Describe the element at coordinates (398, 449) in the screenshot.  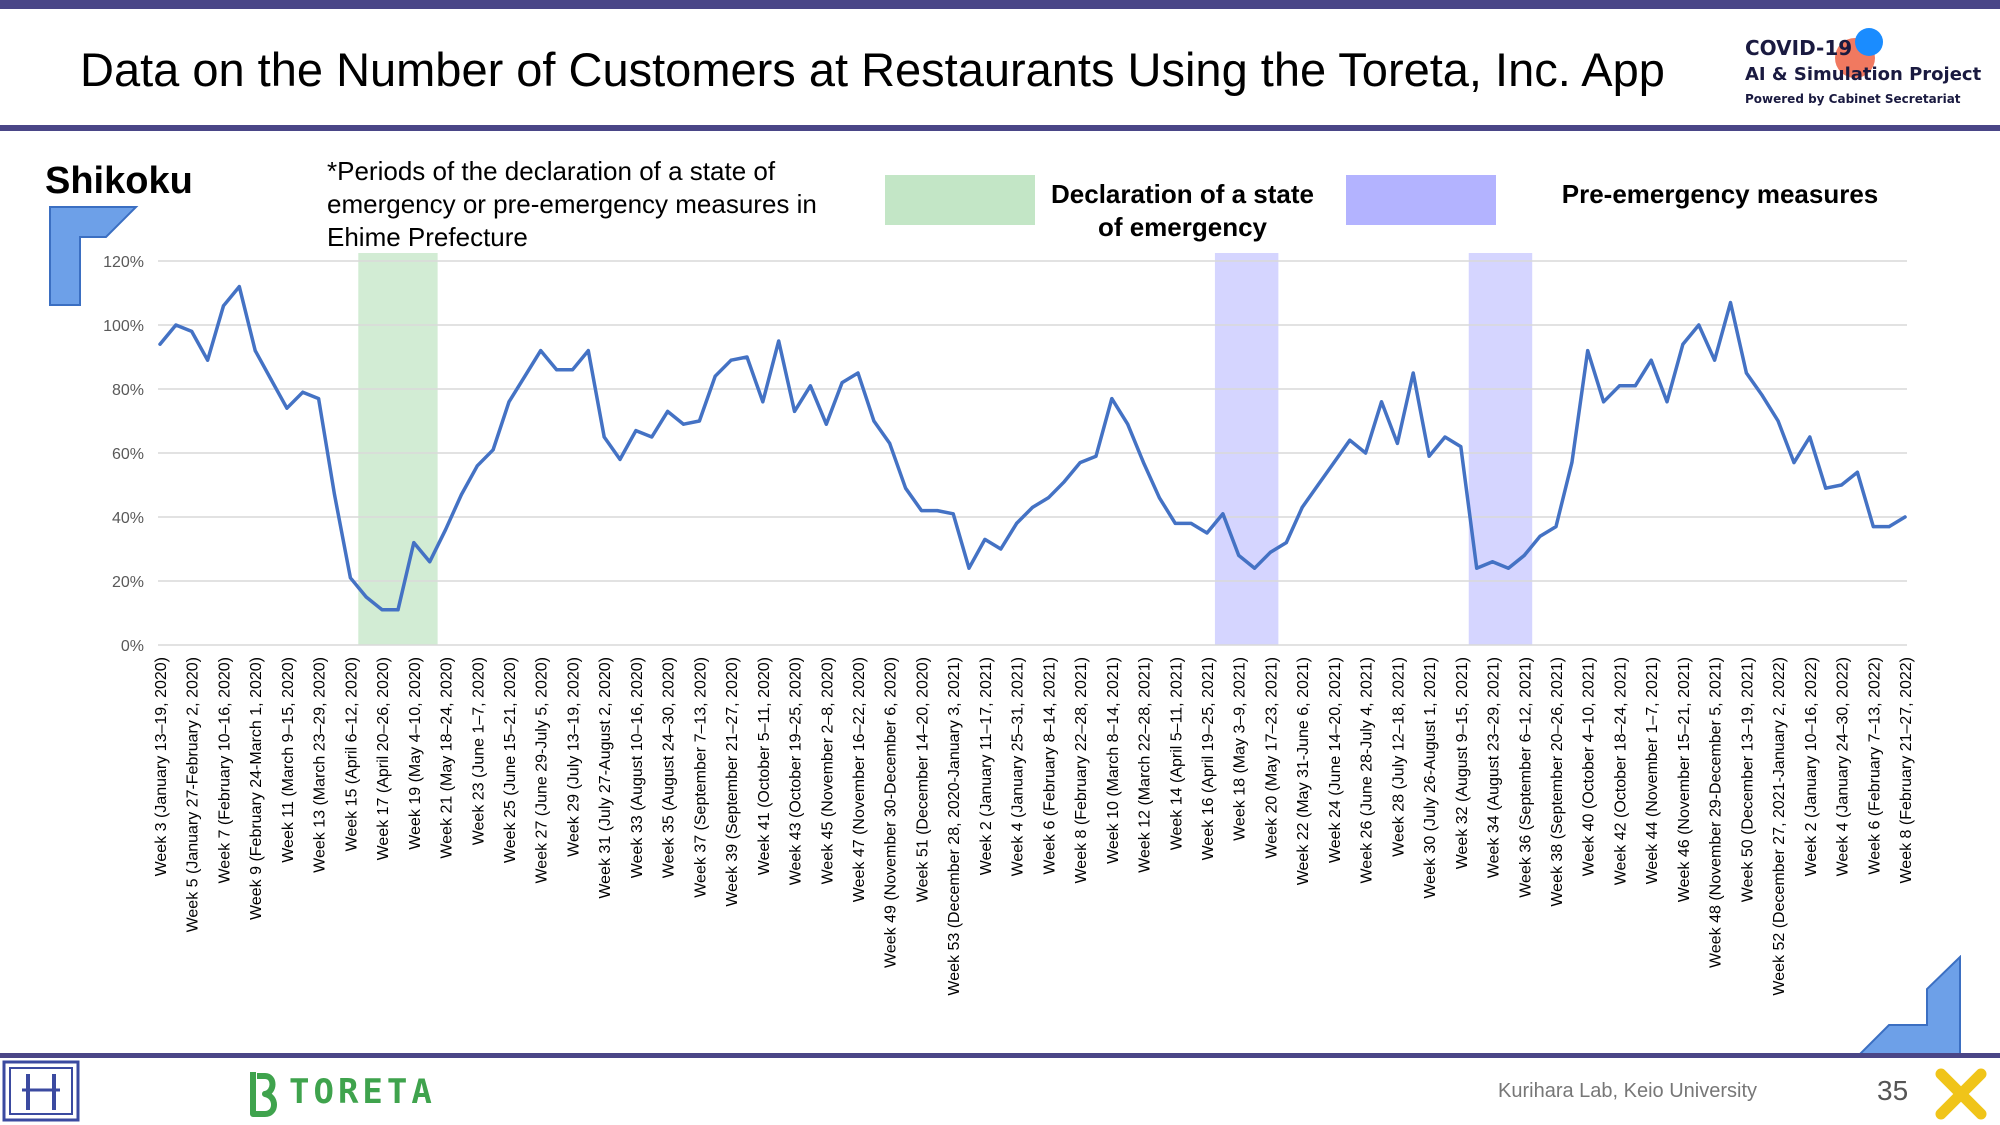
I see `emergency-period-band` at that location.